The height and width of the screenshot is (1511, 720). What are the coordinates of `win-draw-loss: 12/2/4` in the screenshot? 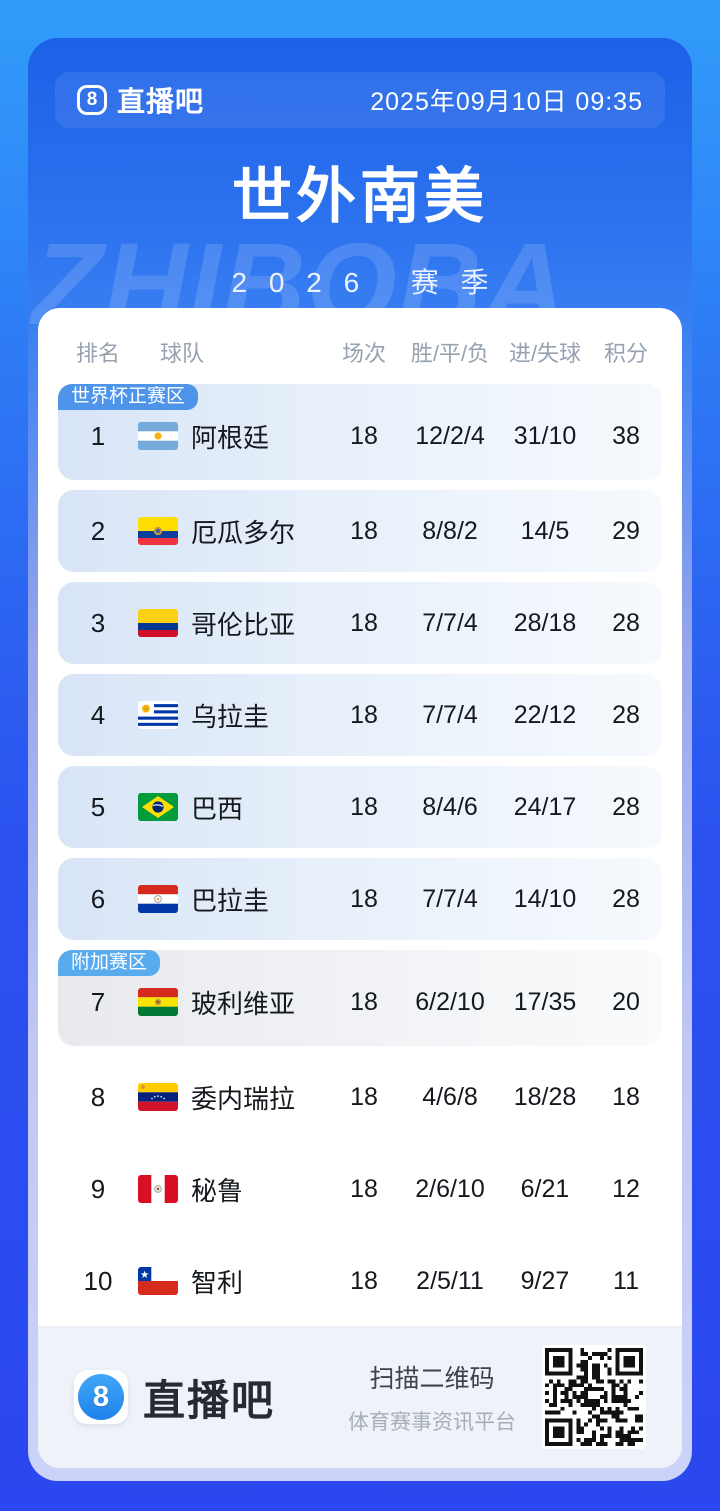 It's located at (450, 435).